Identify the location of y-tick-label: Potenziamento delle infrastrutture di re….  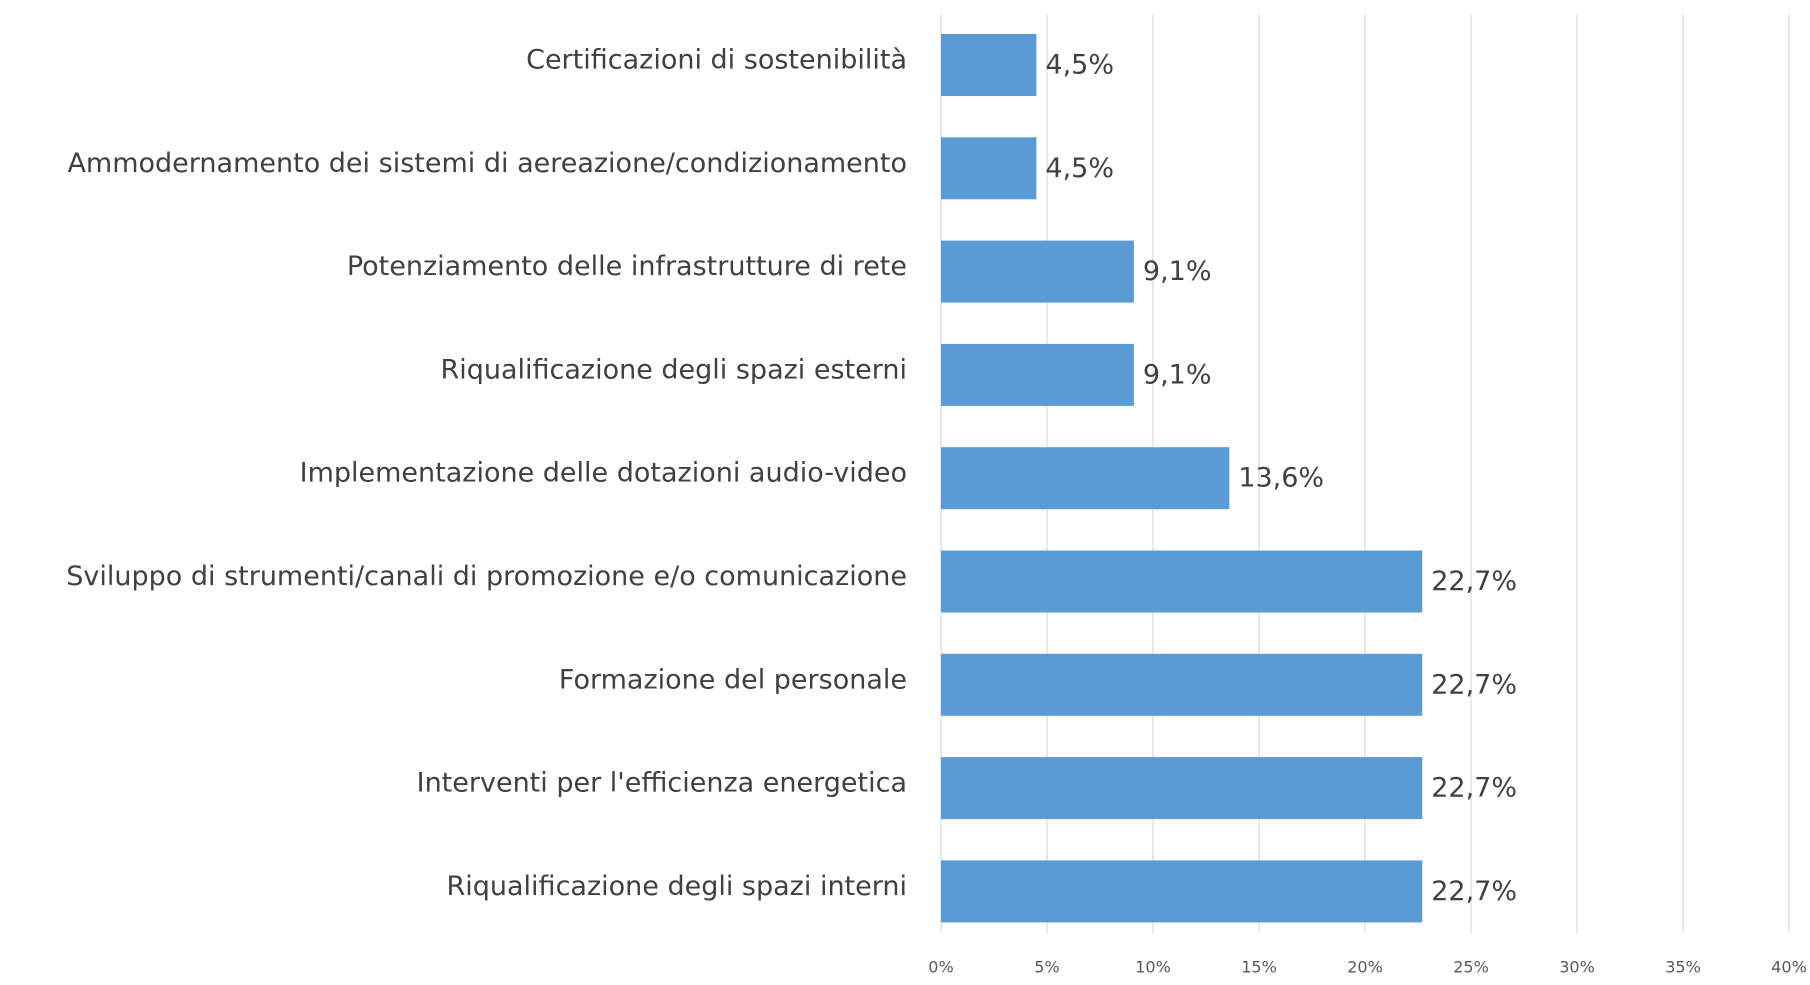
(627, 266).